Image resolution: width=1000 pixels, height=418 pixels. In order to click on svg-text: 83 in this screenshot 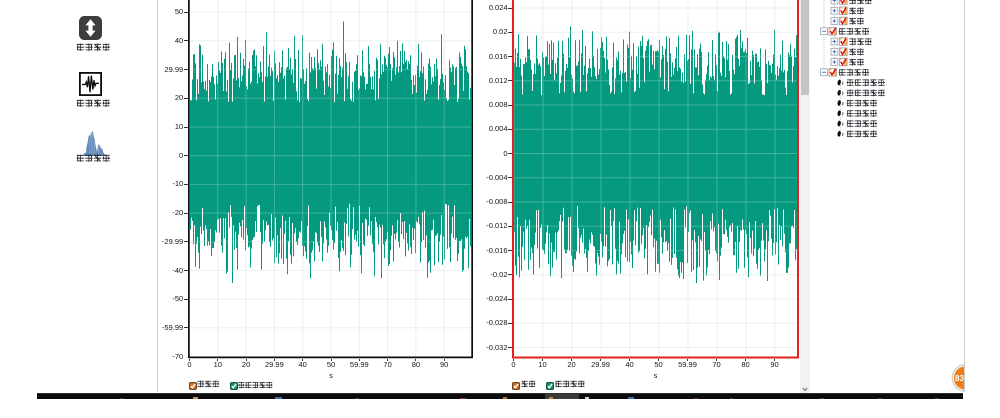, I will do `click(959, 378)`.